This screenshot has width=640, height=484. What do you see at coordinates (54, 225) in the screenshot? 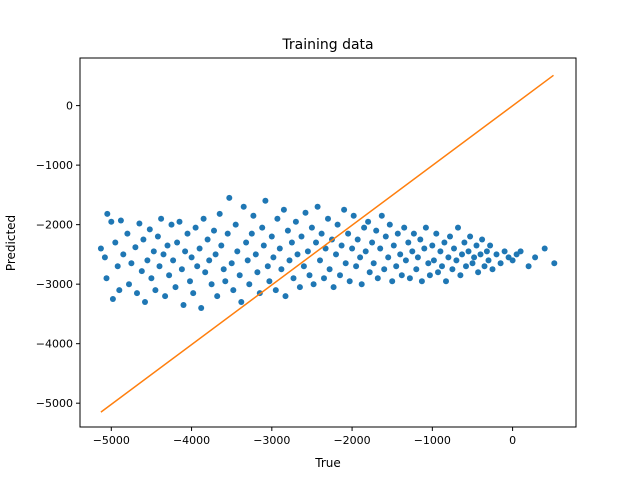
I see `y-tick-label-2: −2000` at bounding box center [54, 225].